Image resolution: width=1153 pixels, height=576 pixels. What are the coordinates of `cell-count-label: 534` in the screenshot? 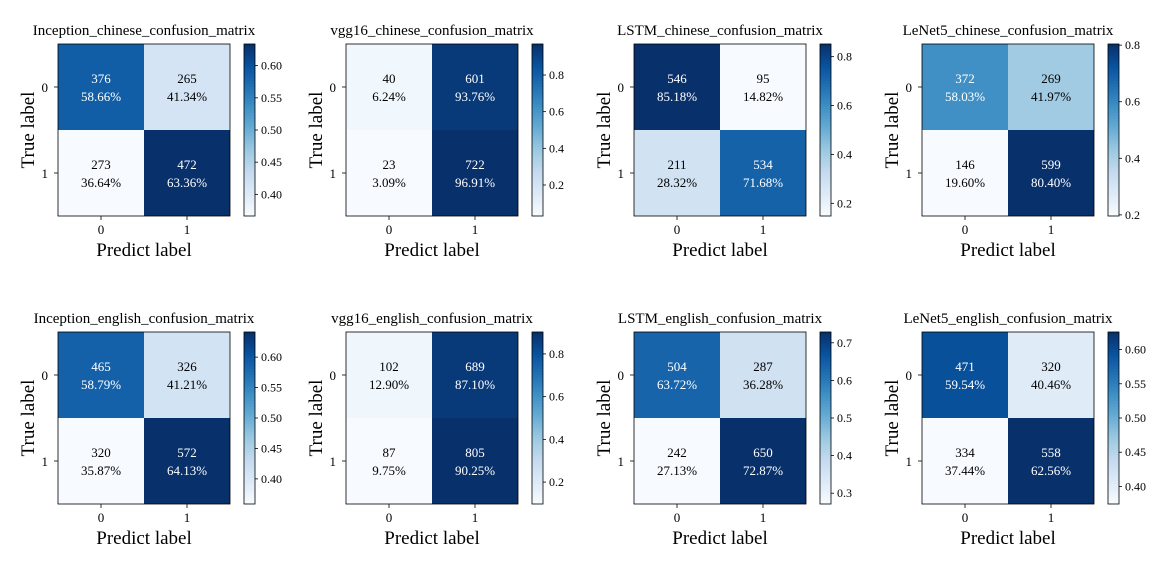 It's located at (763, 164).